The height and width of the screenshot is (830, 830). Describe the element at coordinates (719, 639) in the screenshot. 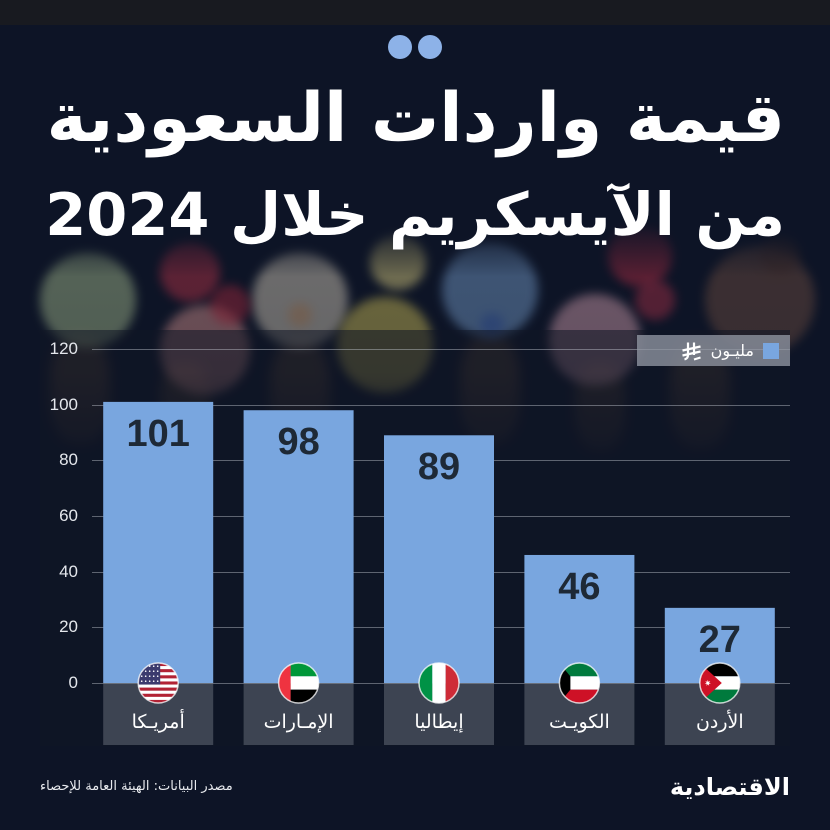

I see `data-label: 27` at that location.